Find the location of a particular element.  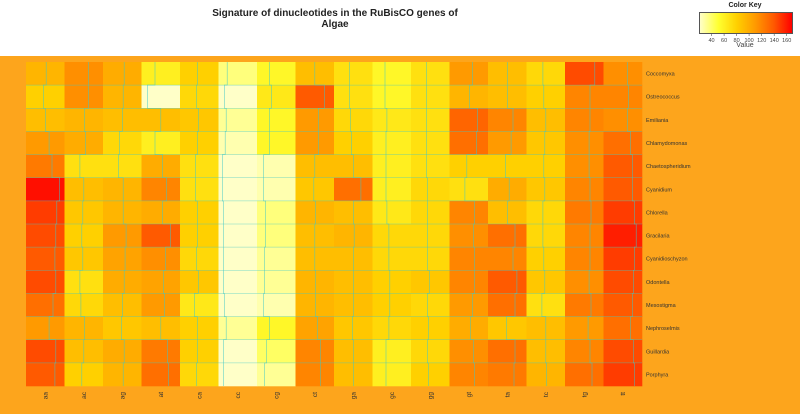

row-label: Emiliania is located at coordinates (657, 121).